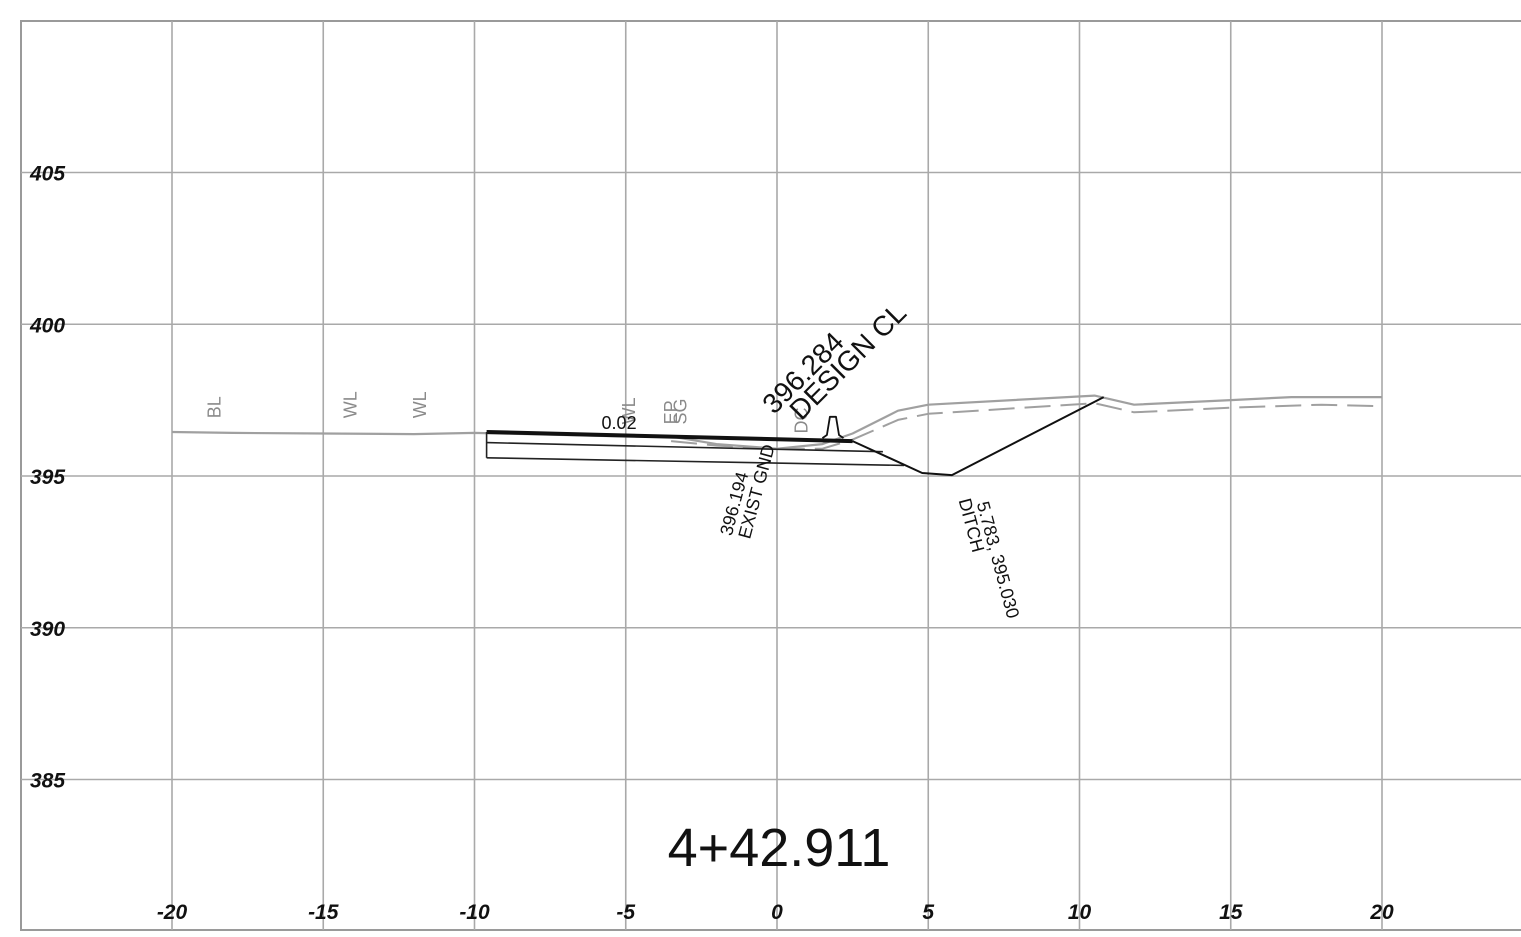  I want to click on y-tick-label: 405, so click(47, 174).